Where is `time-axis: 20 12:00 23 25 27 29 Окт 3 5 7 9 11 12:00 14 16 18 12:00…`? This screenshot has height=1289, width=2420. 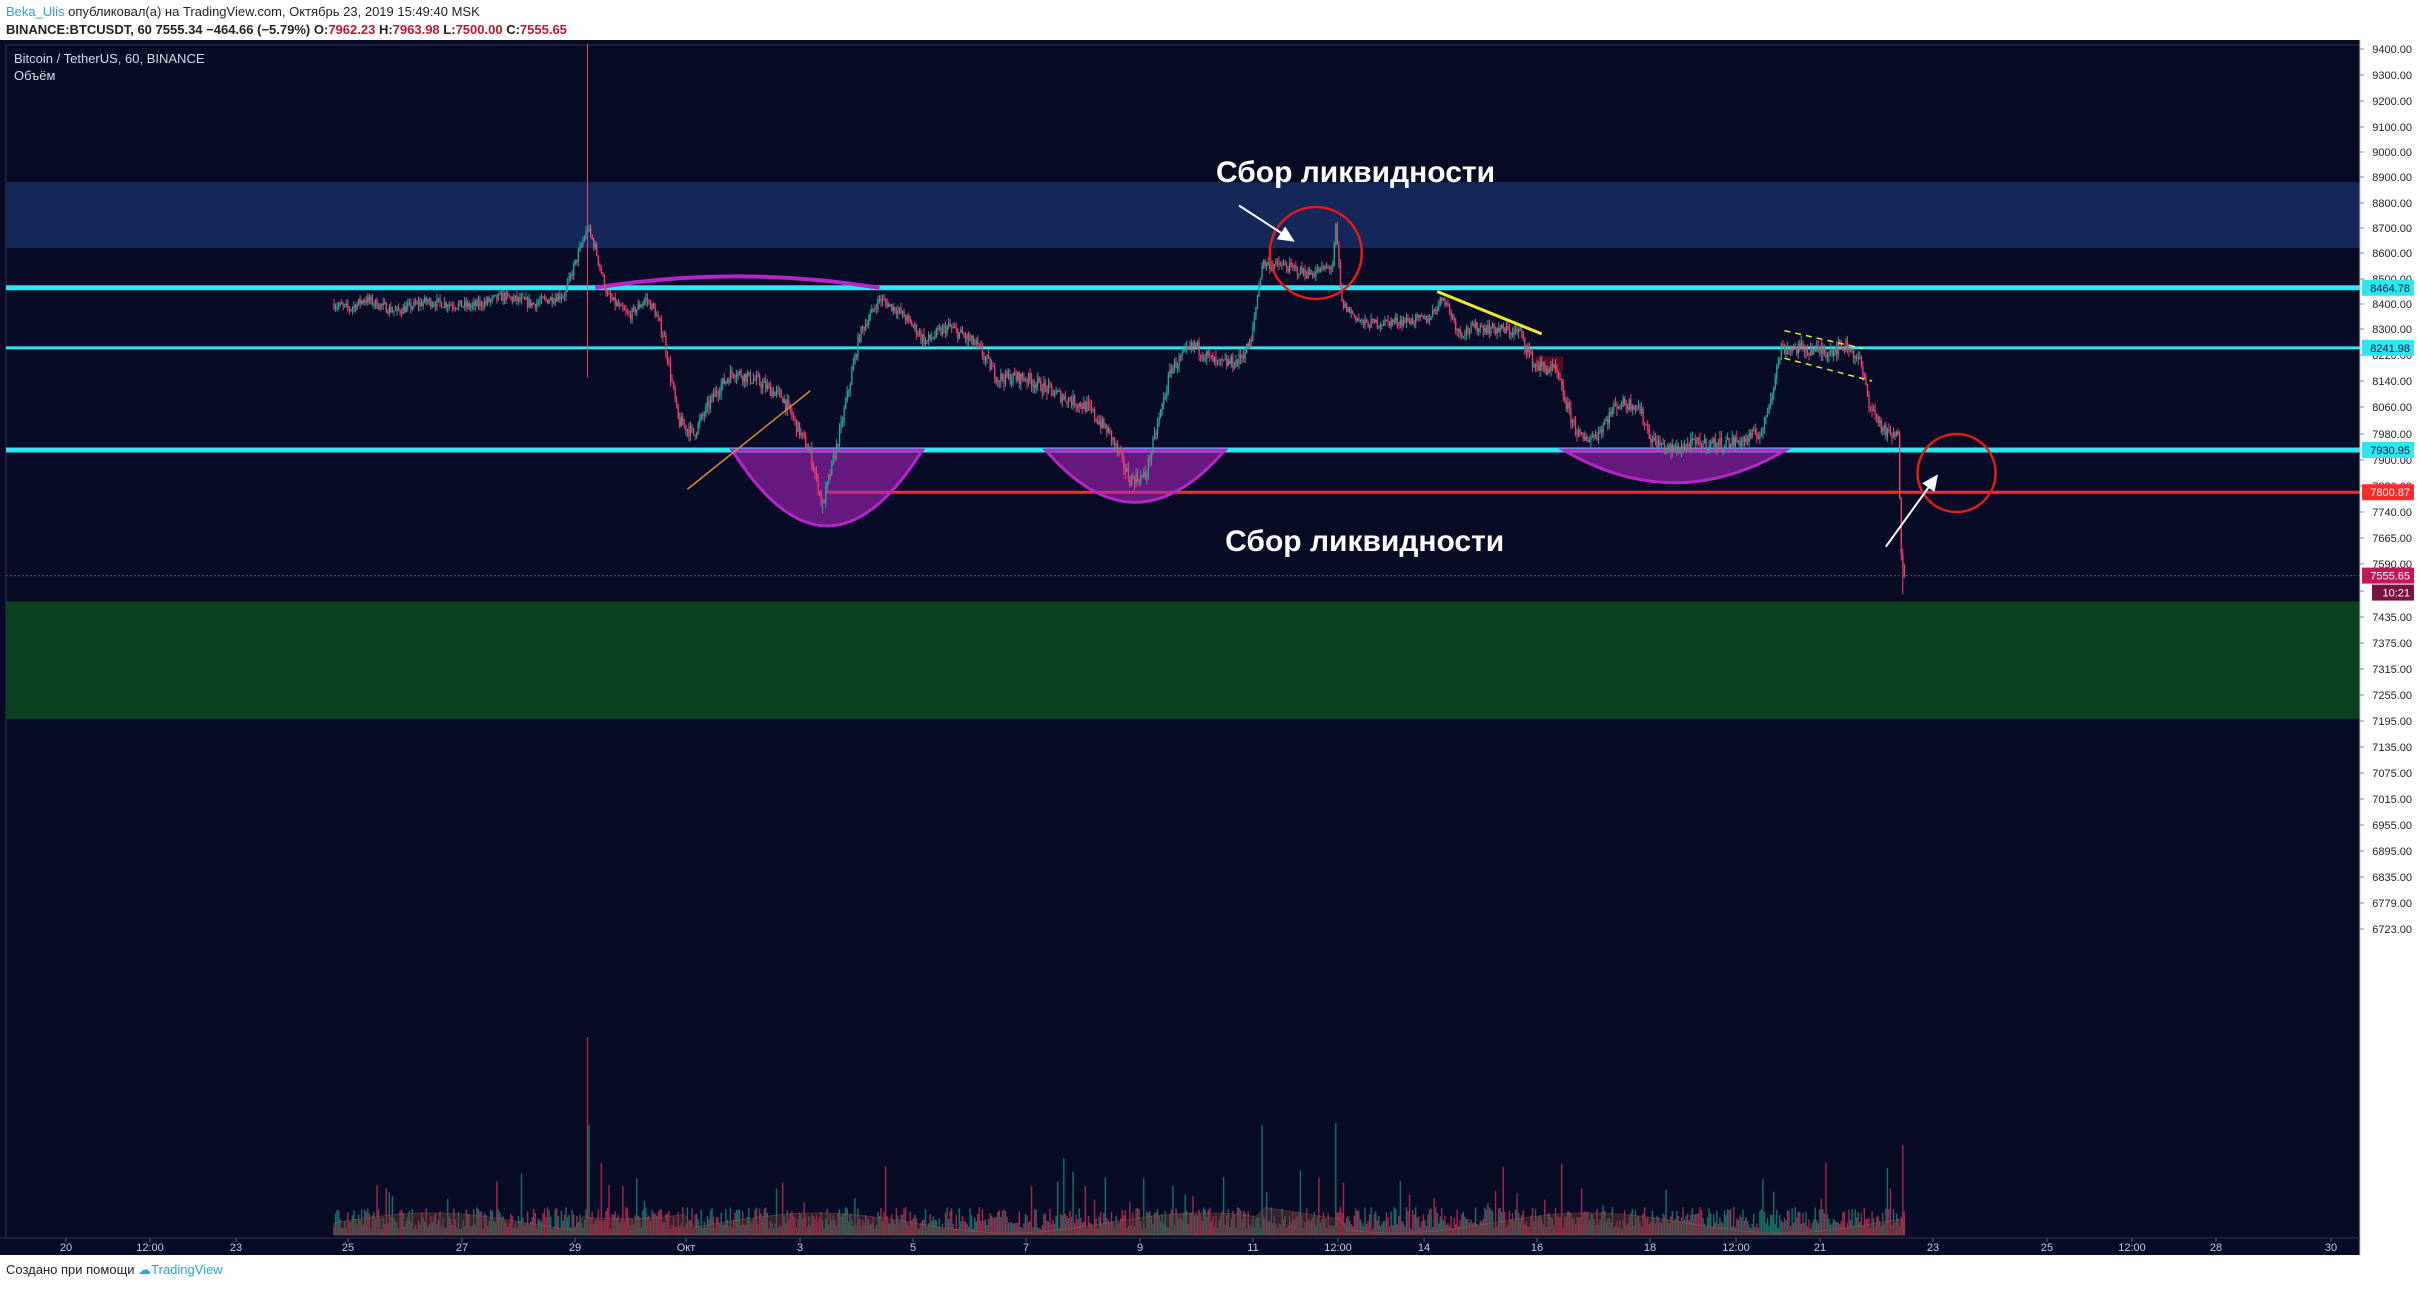 time-axis: 20 12:00 23 25 27 29 Окт 3 5 7 9 11 12:00 14 16 18 12:00… is located at coordinates (1180, 1245).